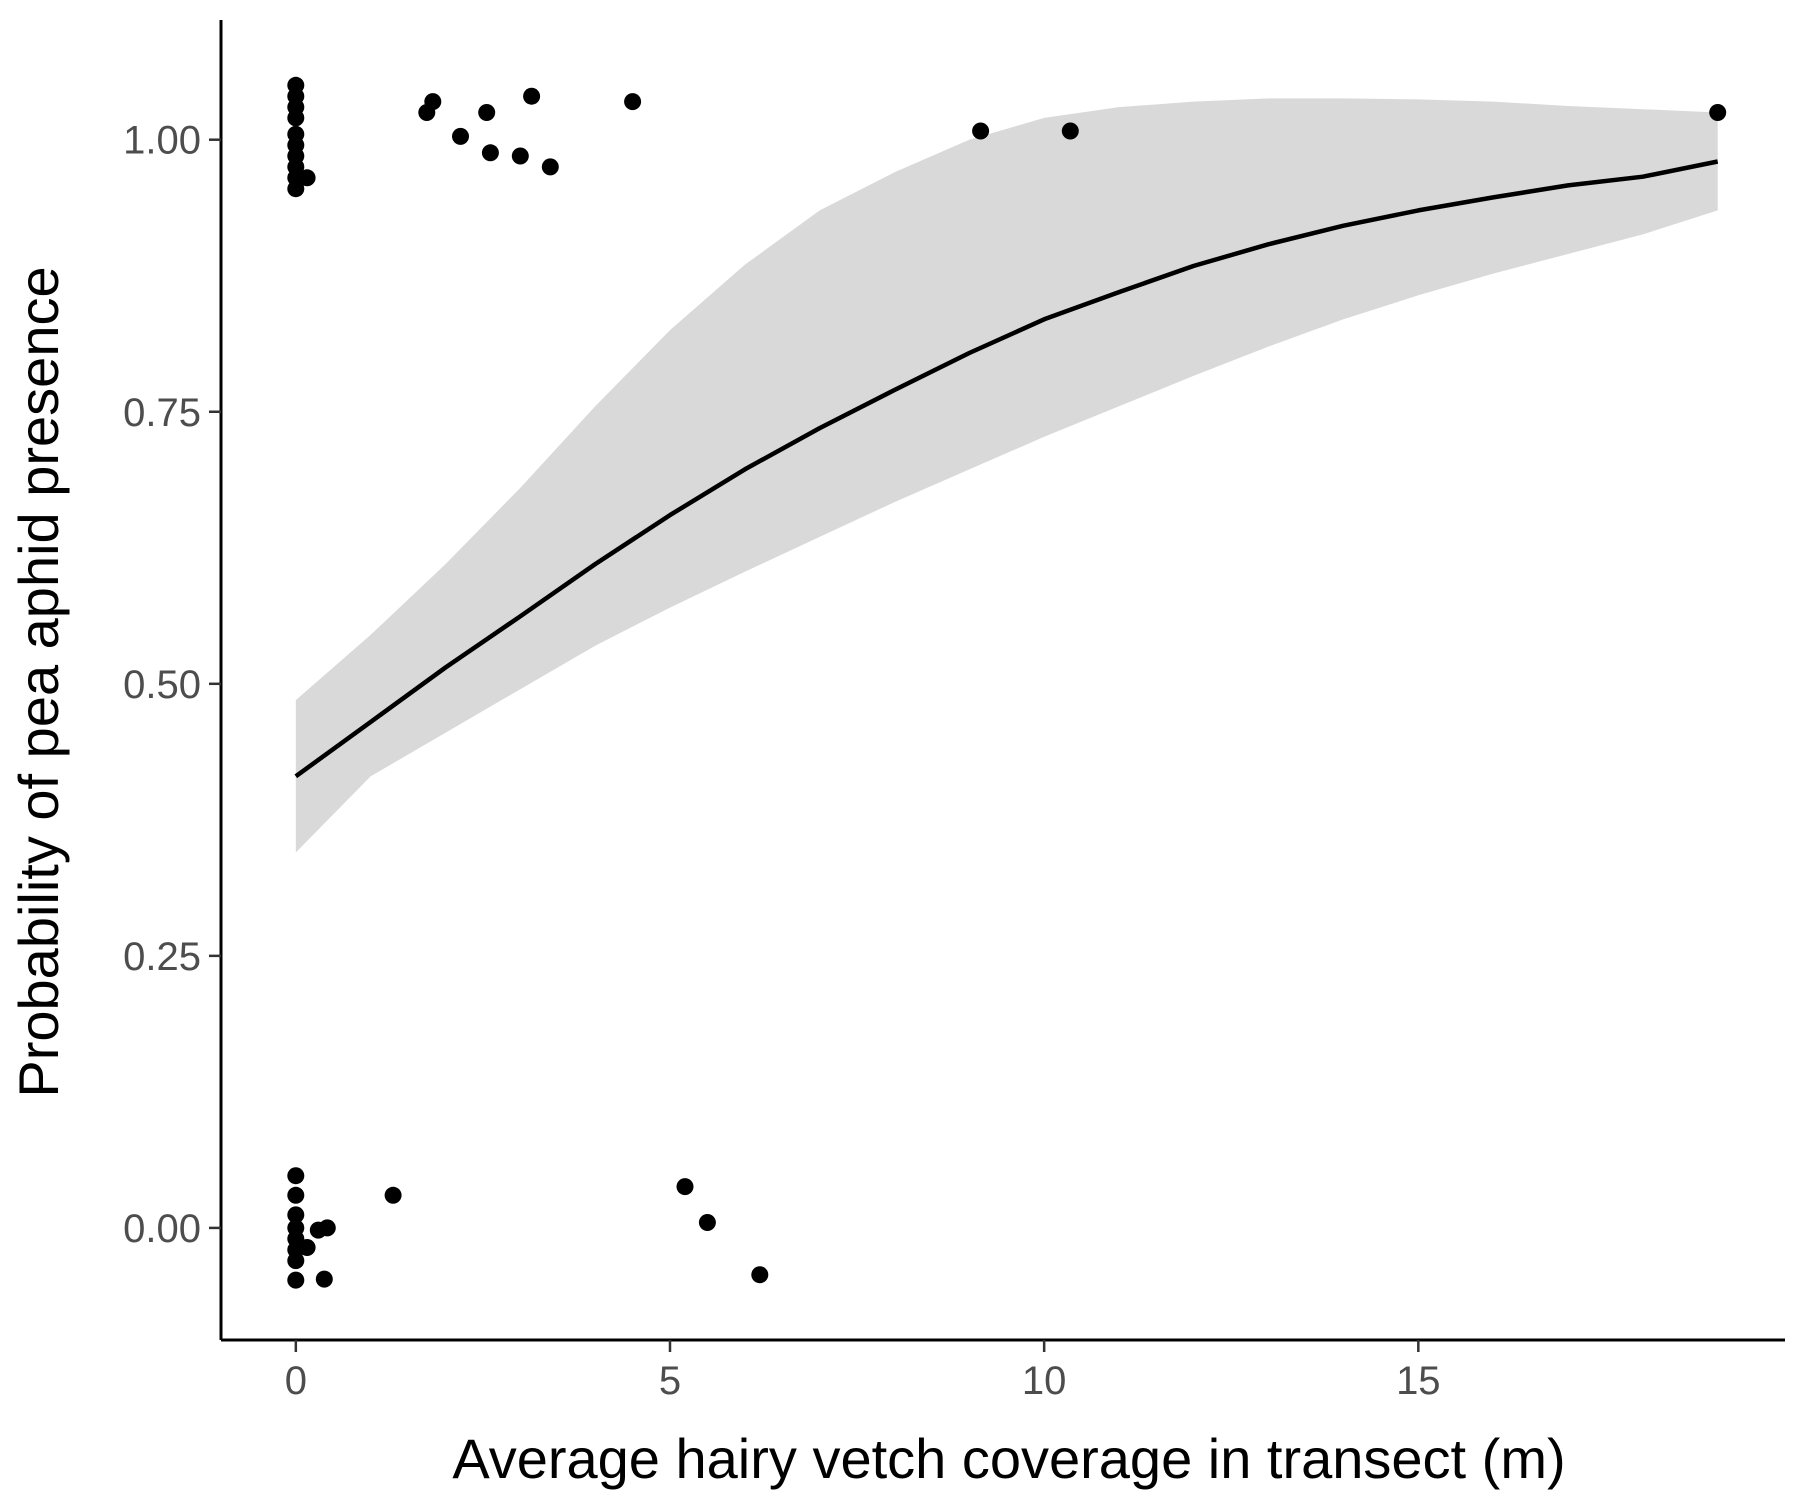 Image resolution: width=1800 pixels, height=1500 pixels. I want to click on x-tick-label: 15, so click(1418, 1381).